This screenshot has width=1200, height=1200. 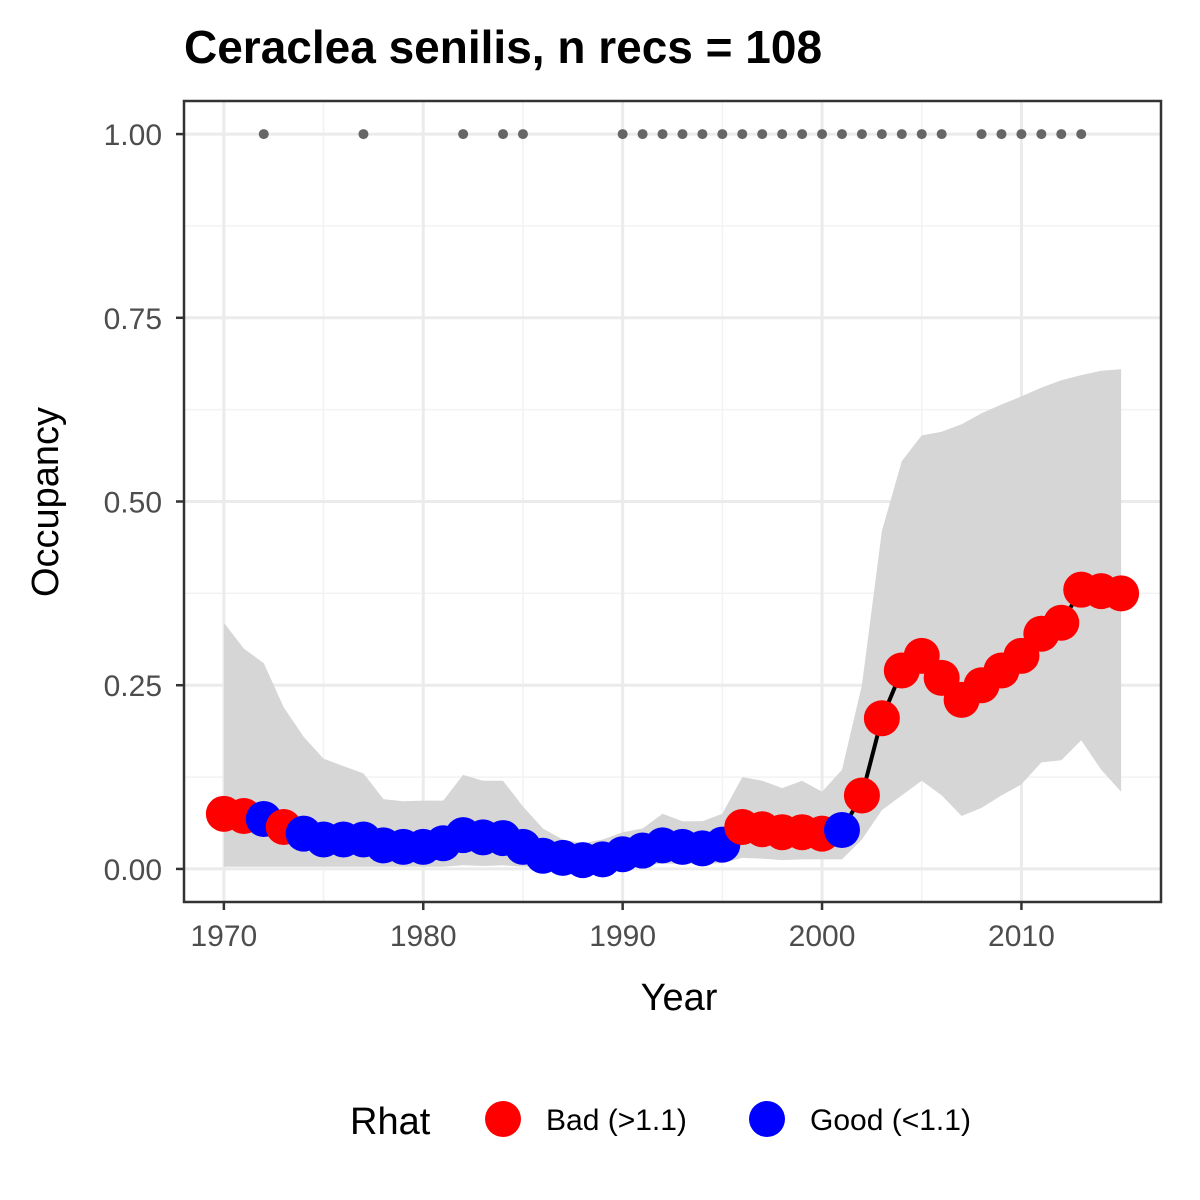 I want to click on y-tick-label: 0.75, so click(x=133, y=319).